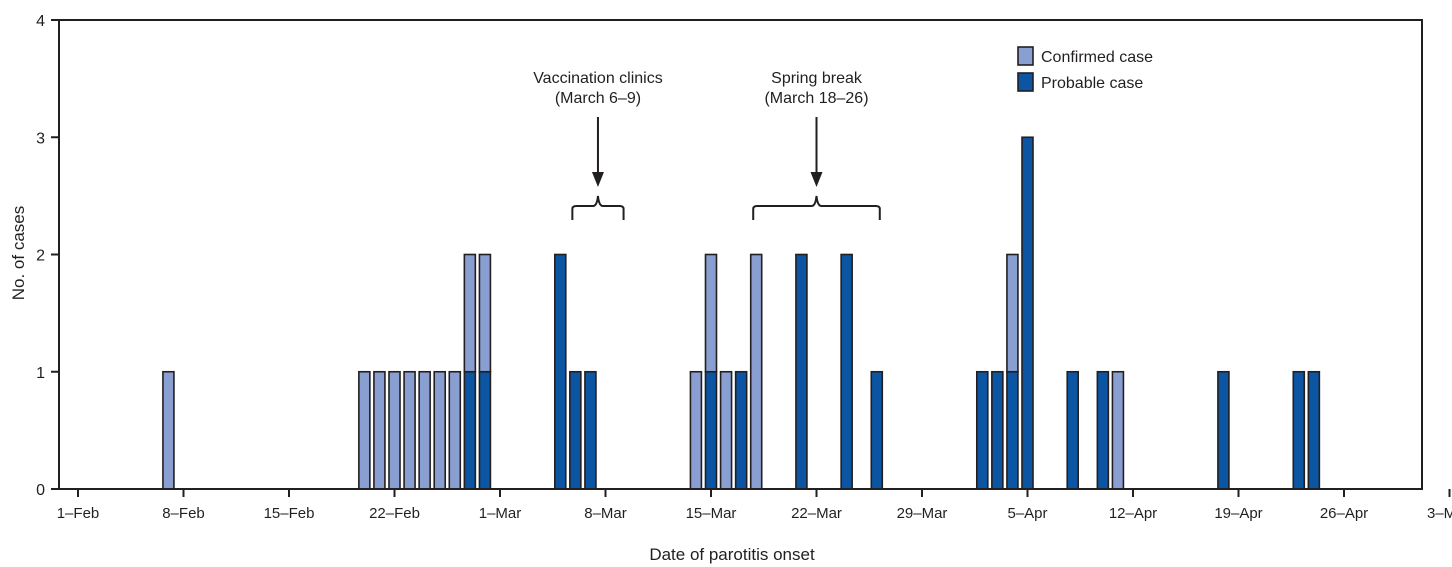  What do you see at coordinates (289, 513) in the screenshot?
I see `x-tick-label: 15–Feb` at bounding box center [289, 513].